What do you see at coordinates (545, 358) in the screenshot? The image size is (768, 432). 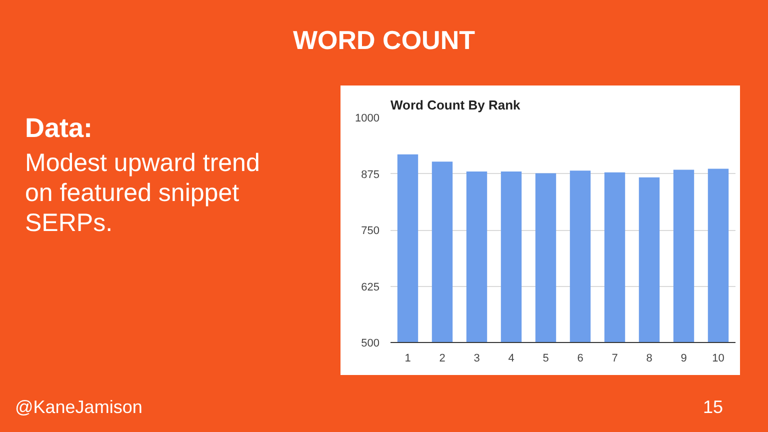 I see `x-tick-label: 5` at bounding box center [545, 358].